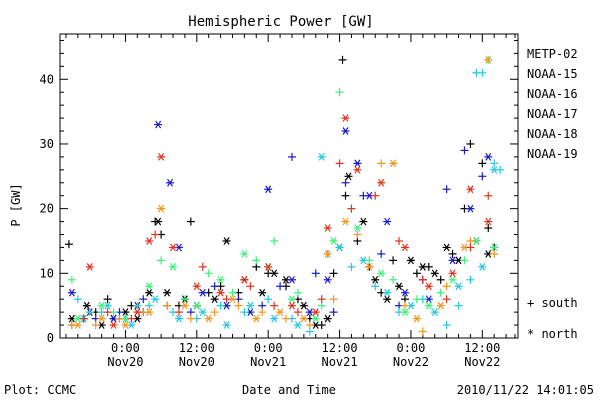 This screenshot has width=600, height=400. I want to click on legend-entry: NOAA-17, so click(552, 114).